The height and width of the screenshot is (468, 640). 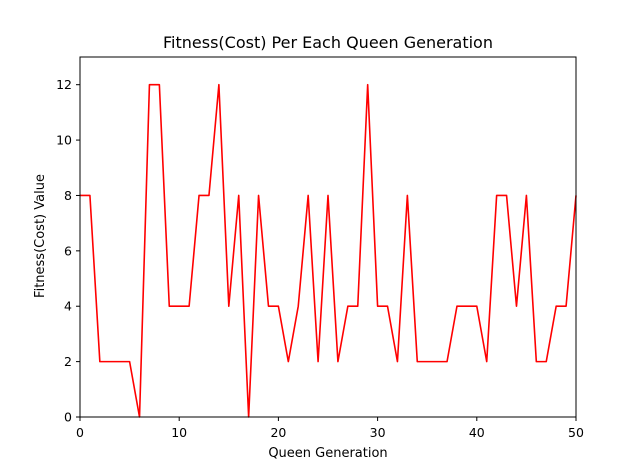 I want to click on y-tick-label: 6, so click(x=68, y=250).